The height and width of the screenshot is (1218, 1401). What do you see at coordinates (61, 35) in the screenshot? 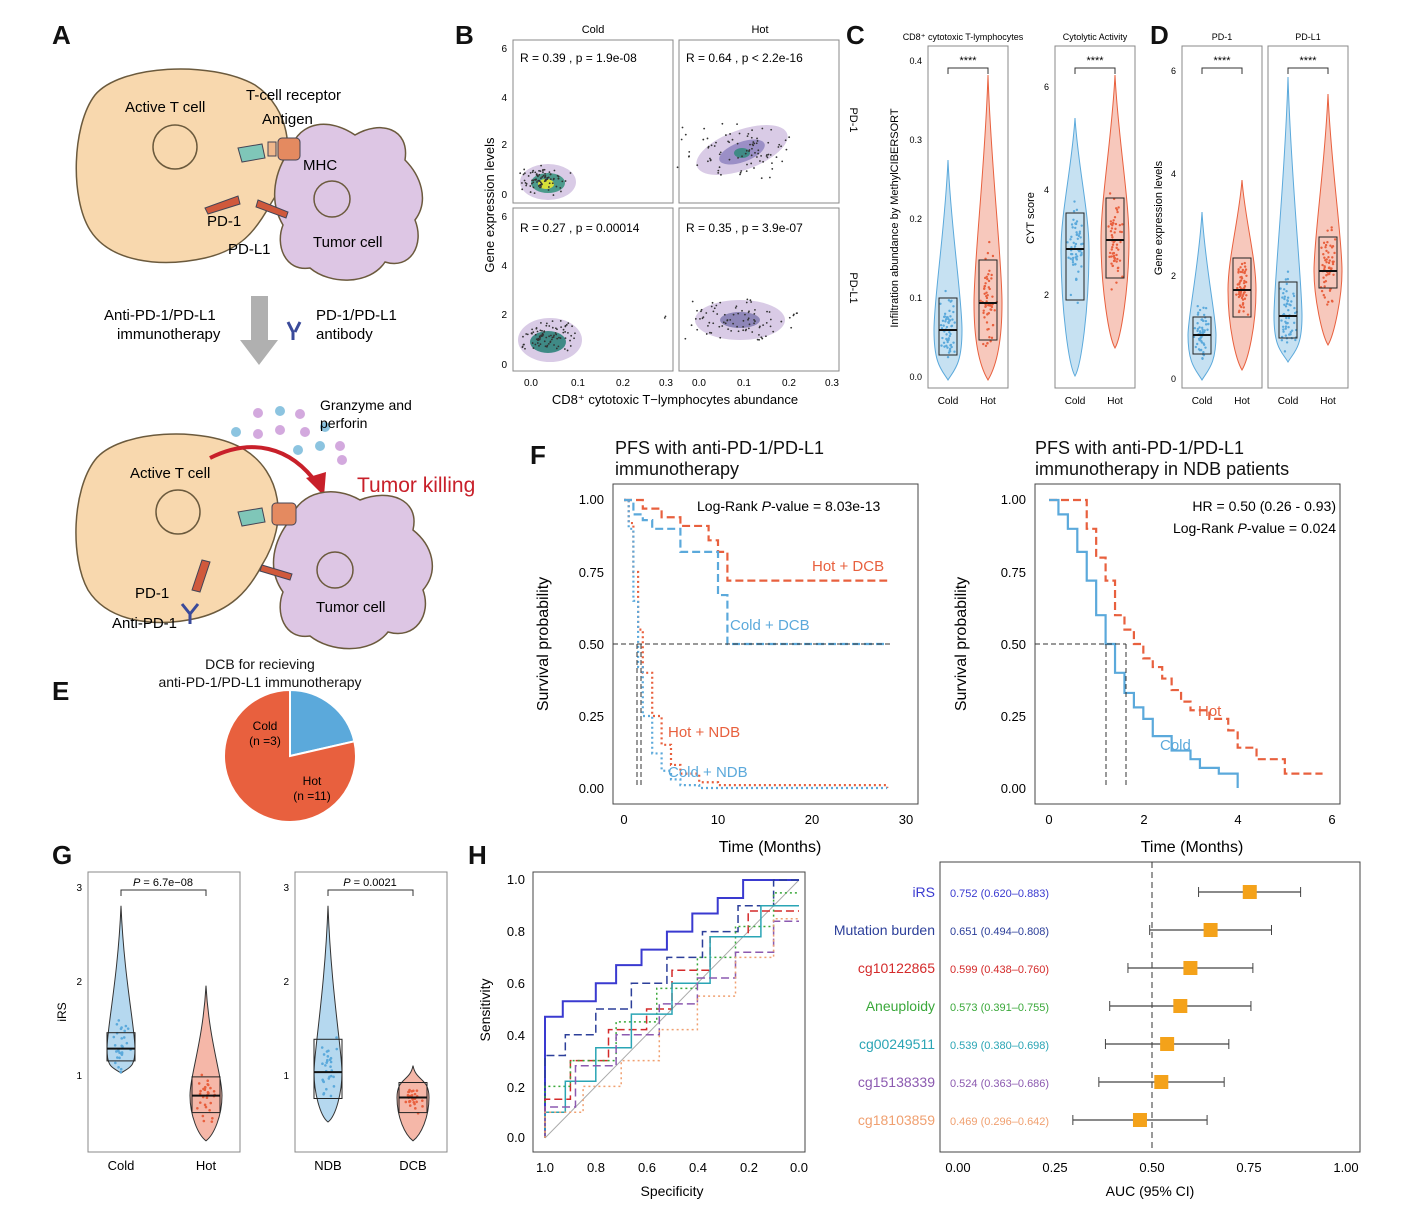
I see `panel-letter-a: A` at bounding box center [61, 35].